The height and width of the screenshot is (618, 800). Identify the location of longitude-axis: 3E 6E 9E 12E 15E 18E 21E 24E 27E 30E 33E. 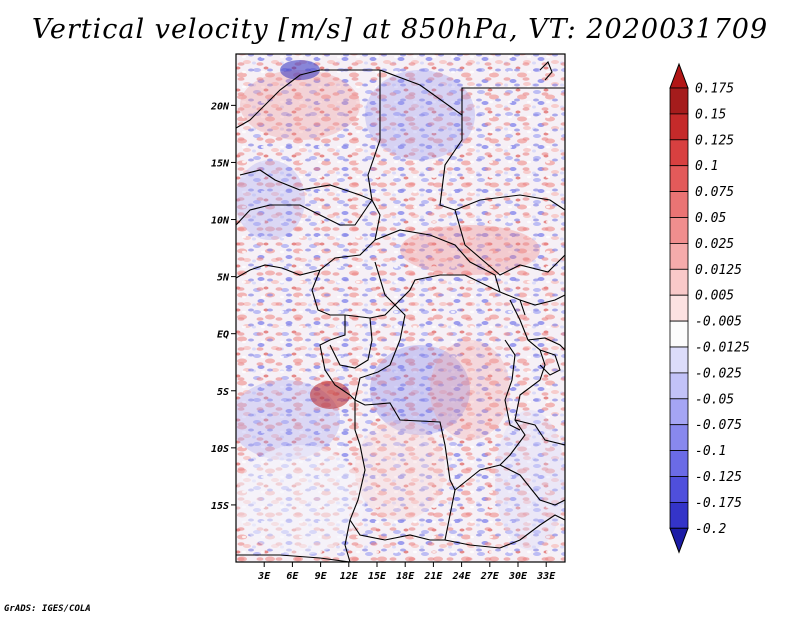
(406, 572).